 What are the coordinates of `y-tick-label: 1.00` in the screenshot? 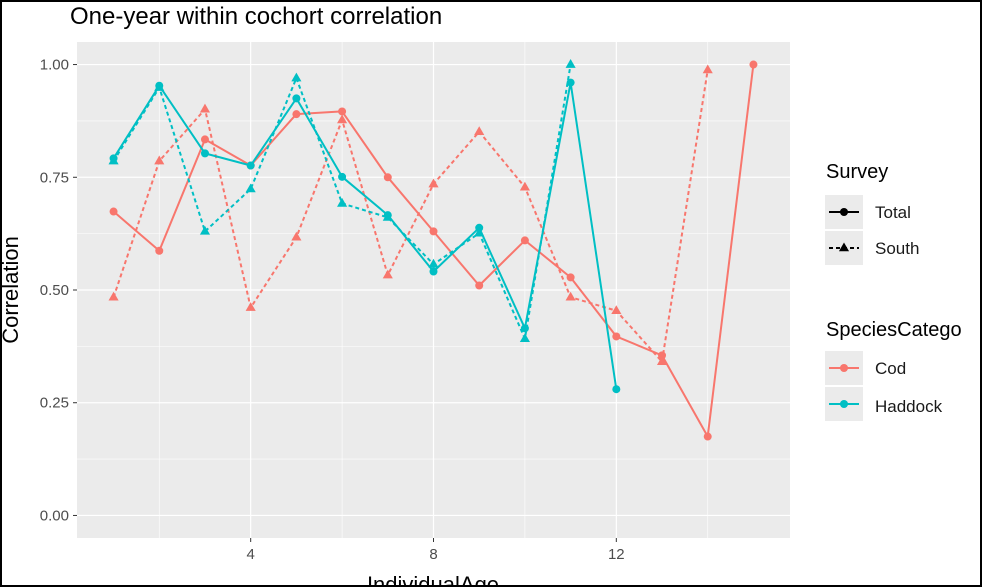 It's located at (54, 65).